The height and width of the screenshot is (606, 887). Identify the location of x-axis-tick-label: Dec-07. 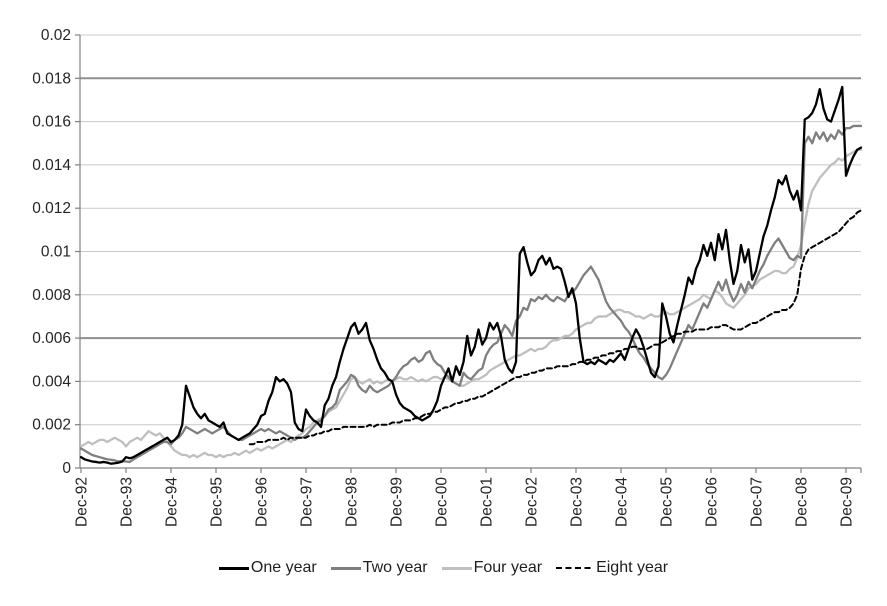
(757, 502).